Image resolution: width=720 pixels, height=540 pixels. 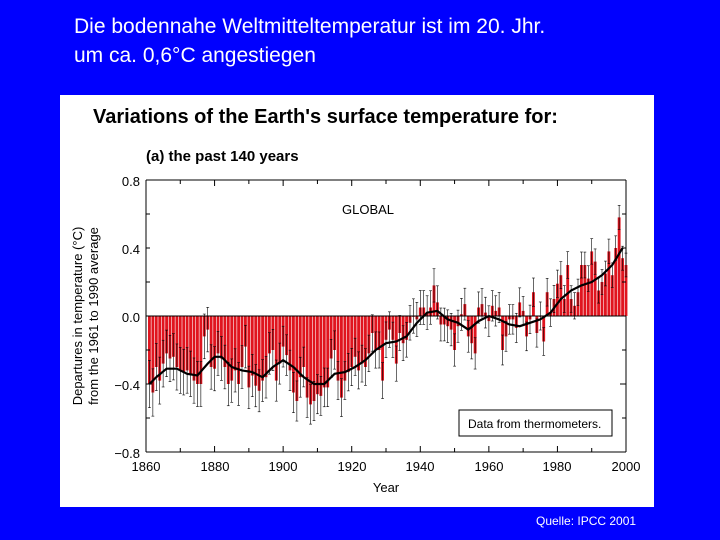 I want to click on y-tick-label-3: −0.4, so click(x=127, y=385).